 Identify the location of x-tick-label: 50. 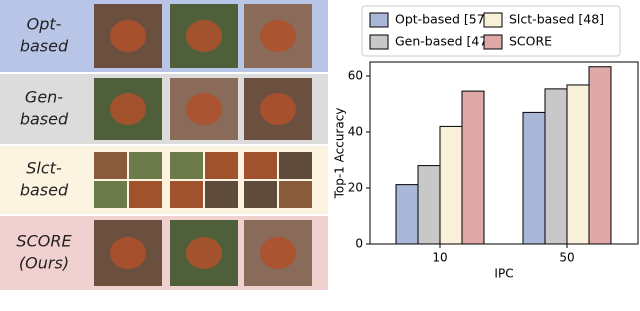
(566, 258).